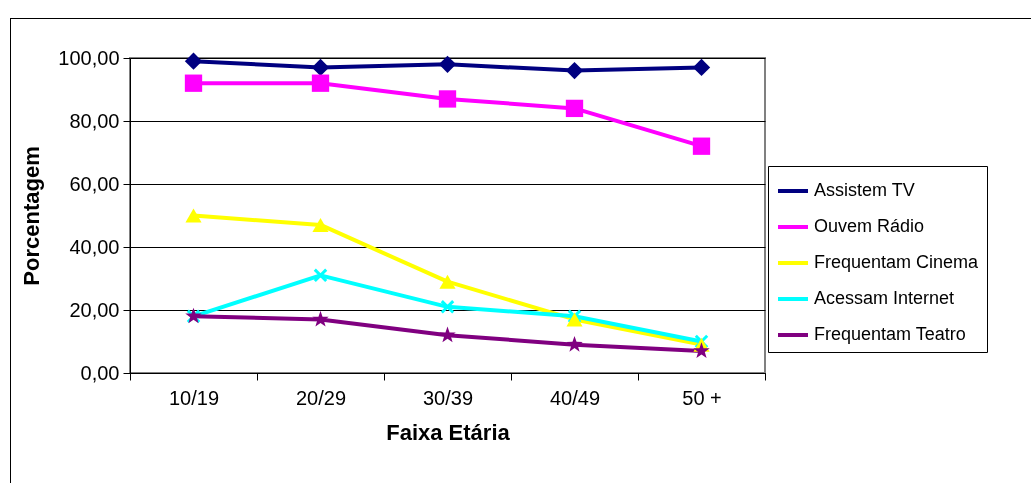  What do you see at coordinates (884, 298) in the screenshot?
I see `legend-label: Acessam Internet` at bounding box center [884, 298].